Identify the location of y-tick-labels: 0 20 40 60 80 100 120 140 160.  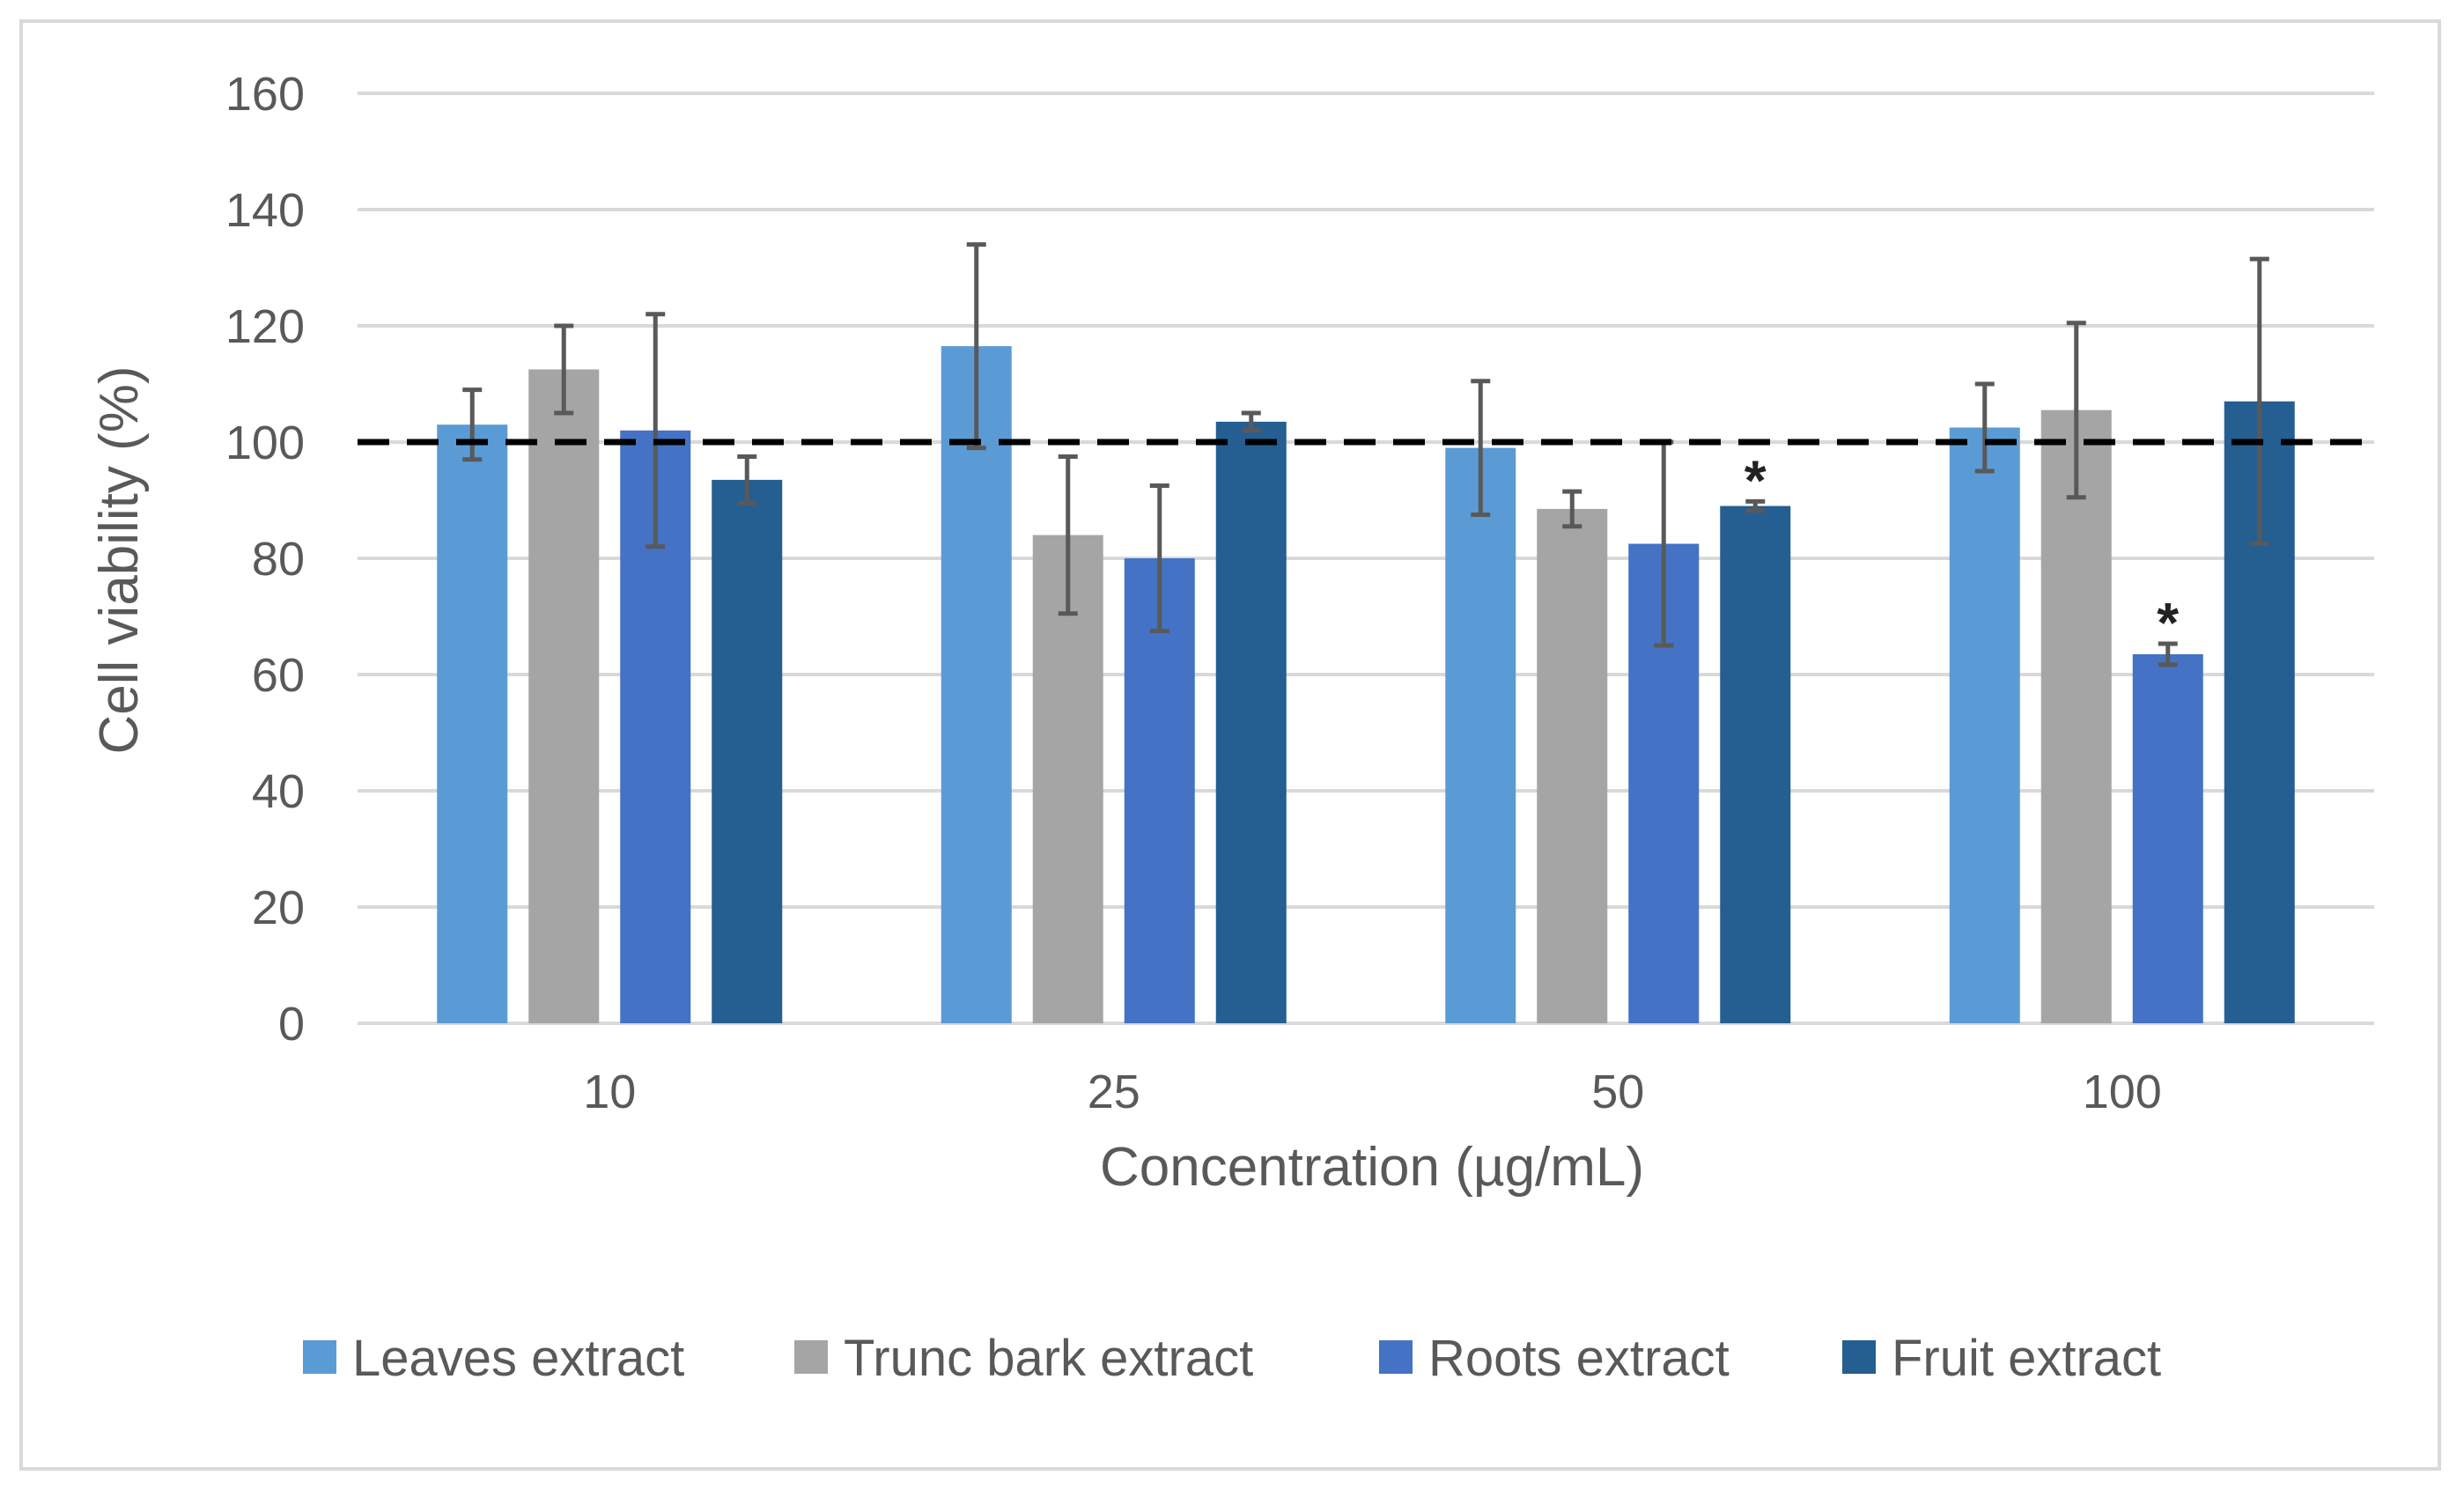
(265, 559).